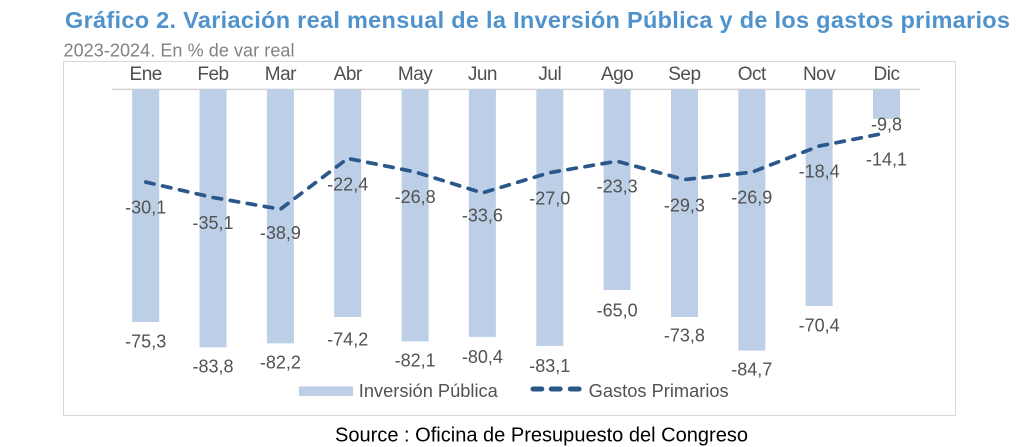 This screenshot has height=447, width=1023. What do you see at coordinates (280, 233) in the screenshot?
I see `svg-text: -38,9` at bounding box center [280, 233].